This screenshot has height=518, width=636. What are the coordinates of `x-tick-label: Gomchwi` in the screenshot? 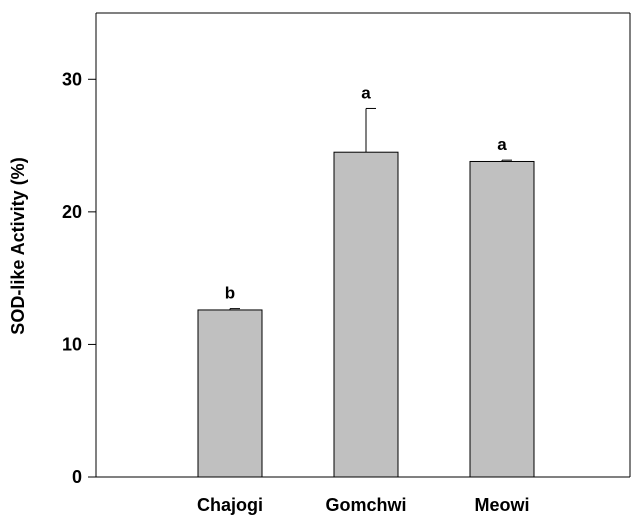 It's located at (365, 505).